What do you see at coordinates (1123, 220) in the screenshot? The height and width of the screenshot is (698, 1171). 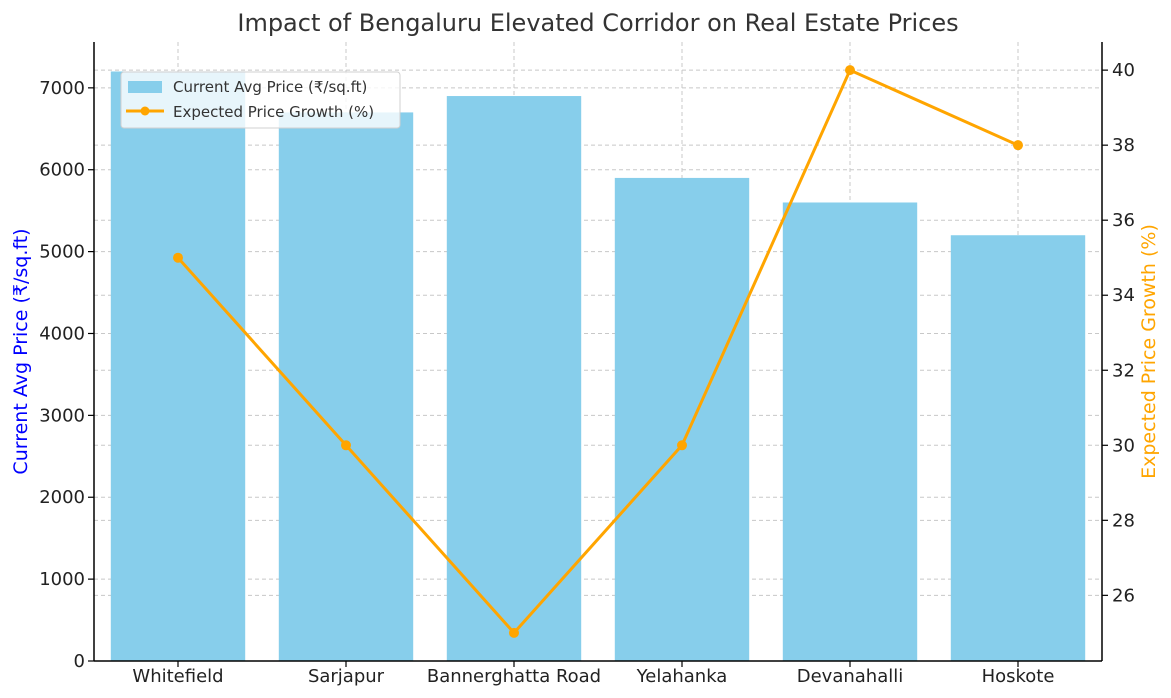 I see `y2-tick-label: 36` at bounding box center [1123, 220].